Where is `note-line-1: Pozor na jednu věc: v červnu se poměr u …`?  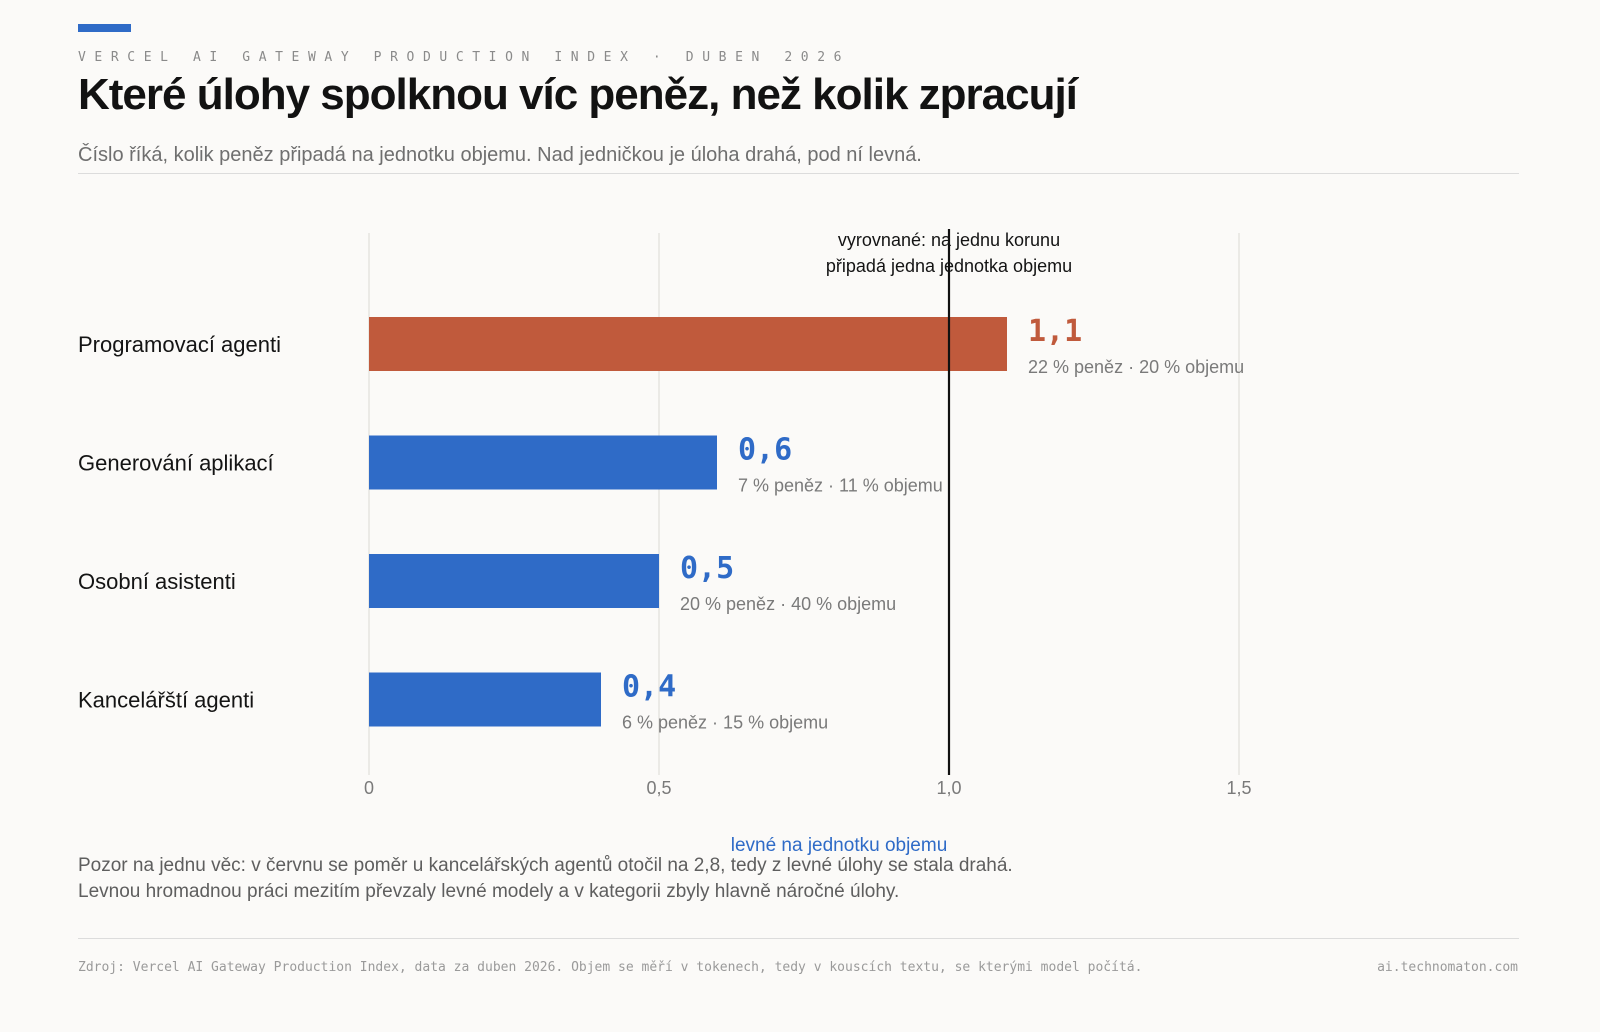
note-line-1: Pozor na jednu věc: v červnu se poměr u … is located at coordinates (545, 865).